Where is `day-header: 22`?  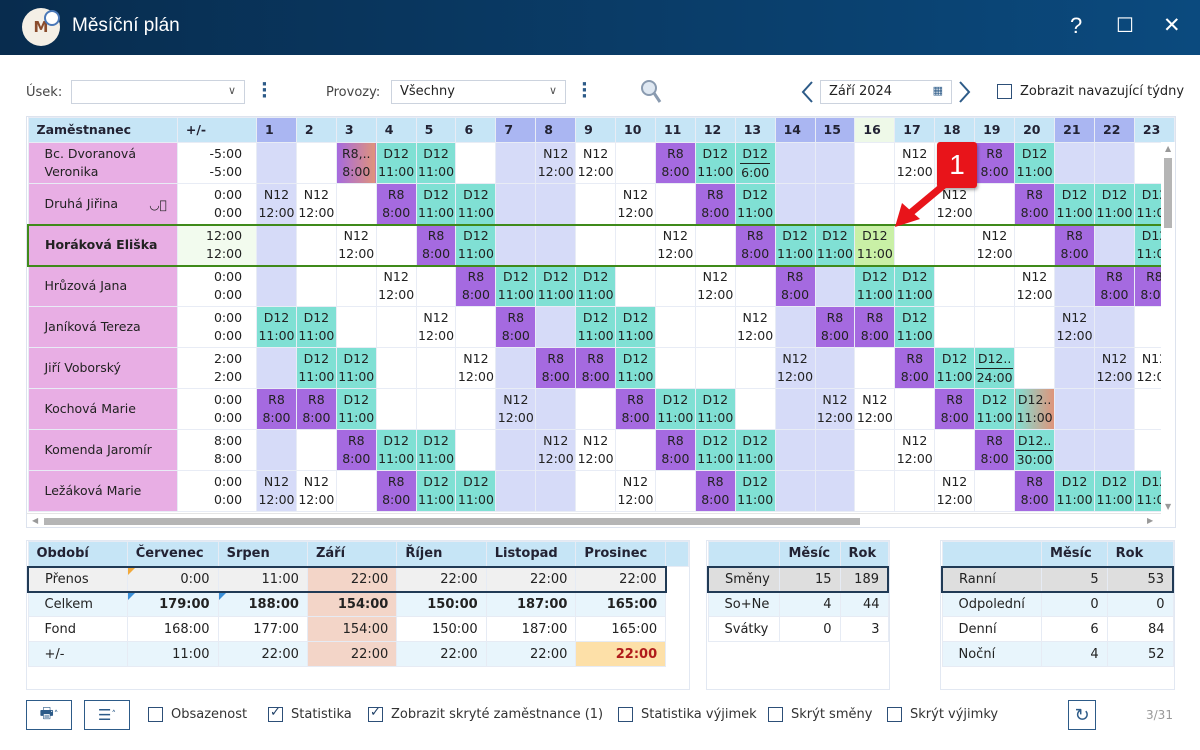
day-header: 22 is located at coordinates (1114, 130).